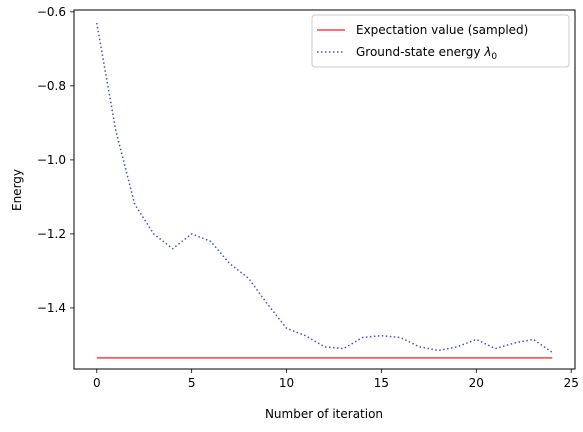  What do you see at coordinates (192, 383) in the screenshot?
I see `x-tick-label: 5` at bounding box center [192, 383].